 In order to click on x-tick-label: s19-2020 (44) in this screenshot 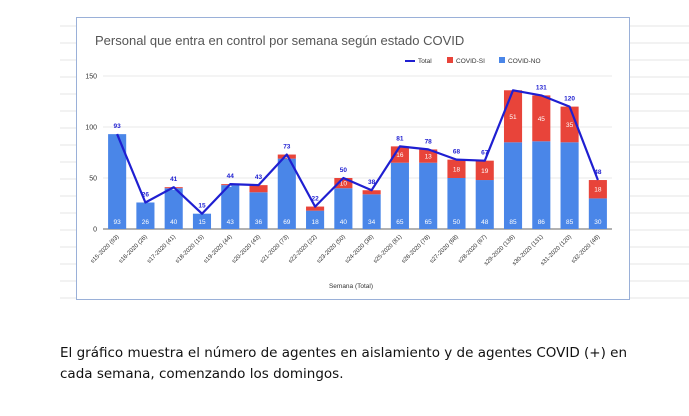, I will do `click(218, 249)`.